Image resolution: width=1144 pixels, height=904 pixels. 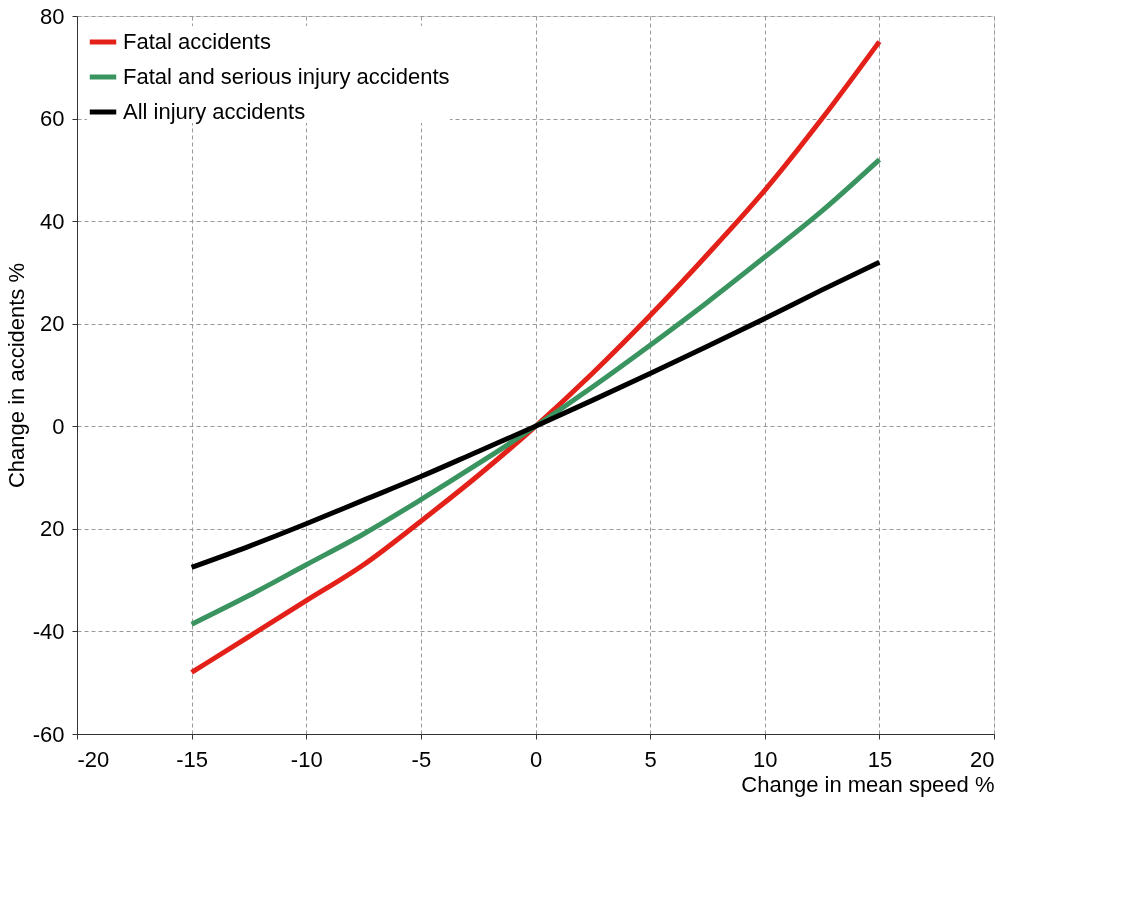 I want to click on x-tick-label: -15, so click(x=192, y=759).